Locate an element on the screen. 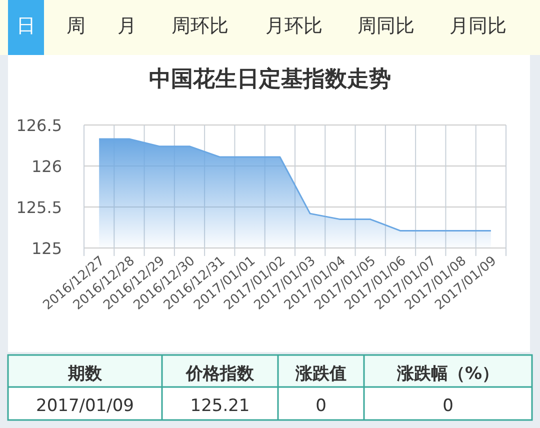 The height and width of the screenshot is (428, 540). text: 月环比 is located at coordinates (294, 26).